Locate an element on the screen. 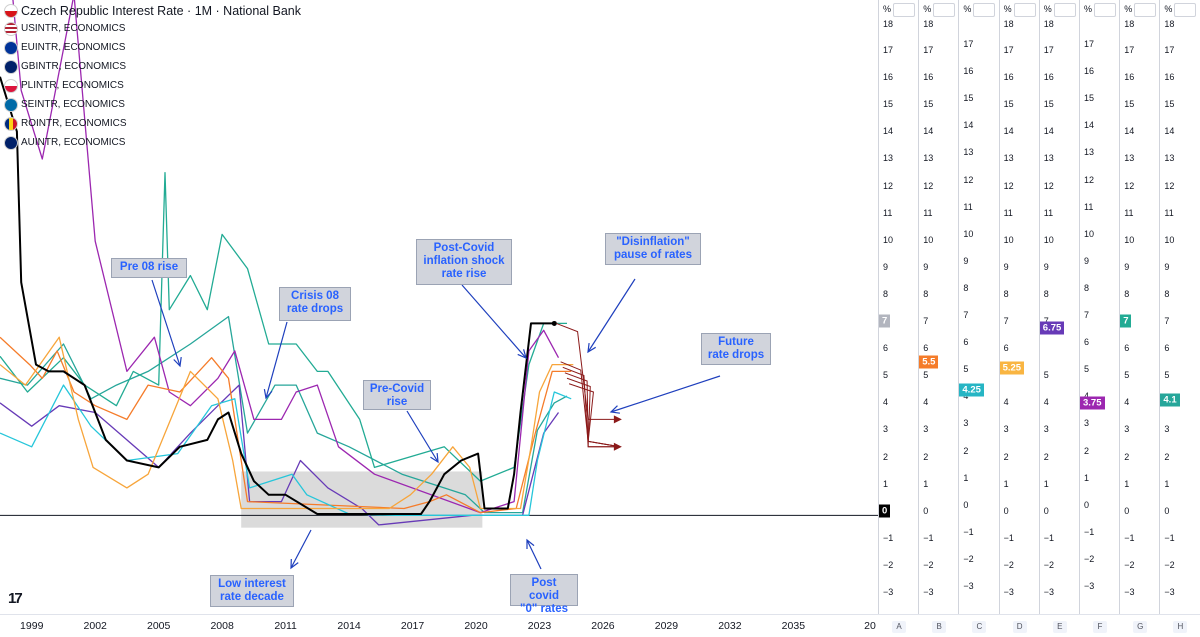  price-scale-b: % 17 16 15 14 13 12 11 10 9 8 7 6 5 4 3 2 1 0 −1 −2 −3 18 5.5 is located at coordinates (938, 307).